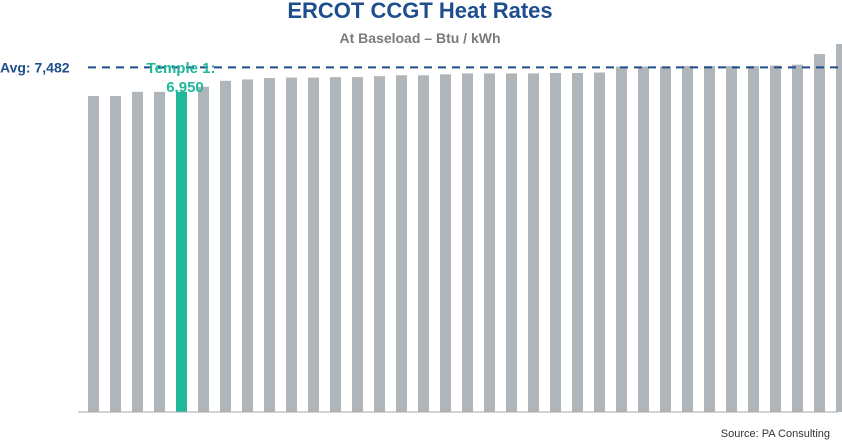 The image size is (842, 447). Describe the element at coordinates (181, 68) in the screenshot. I see `highlight-bar-label-name: Temple 1:` at that location.